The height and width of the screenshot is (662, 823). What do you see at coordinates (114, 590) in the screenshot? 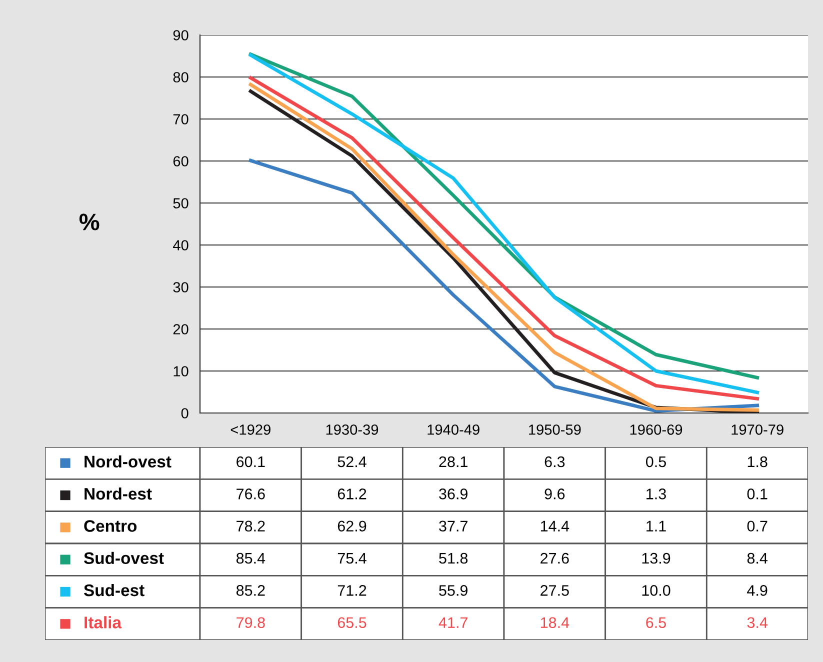
I see `legend-label: Sud-est` at bounding box center [114, 590].